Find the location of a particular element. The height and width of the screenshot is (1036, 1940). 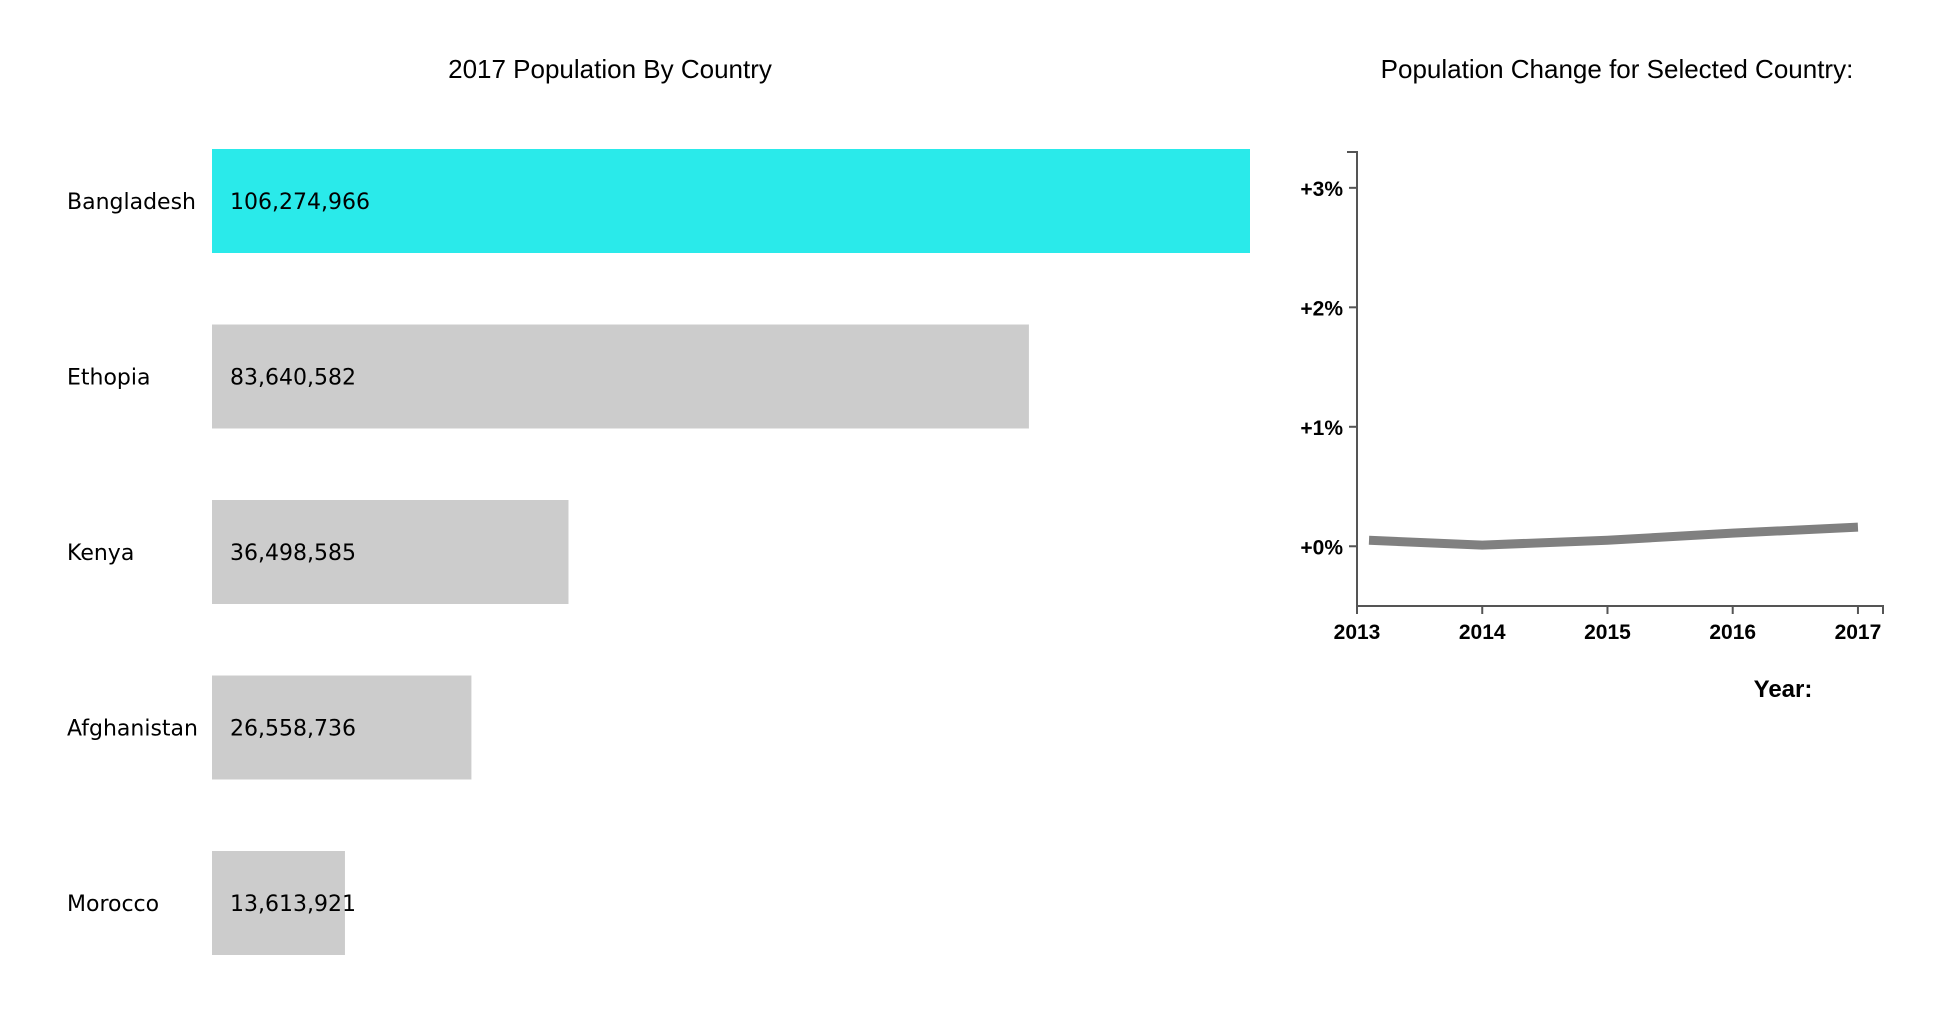

x-tick-label: 2014 is located at coordinates (1482, 632).